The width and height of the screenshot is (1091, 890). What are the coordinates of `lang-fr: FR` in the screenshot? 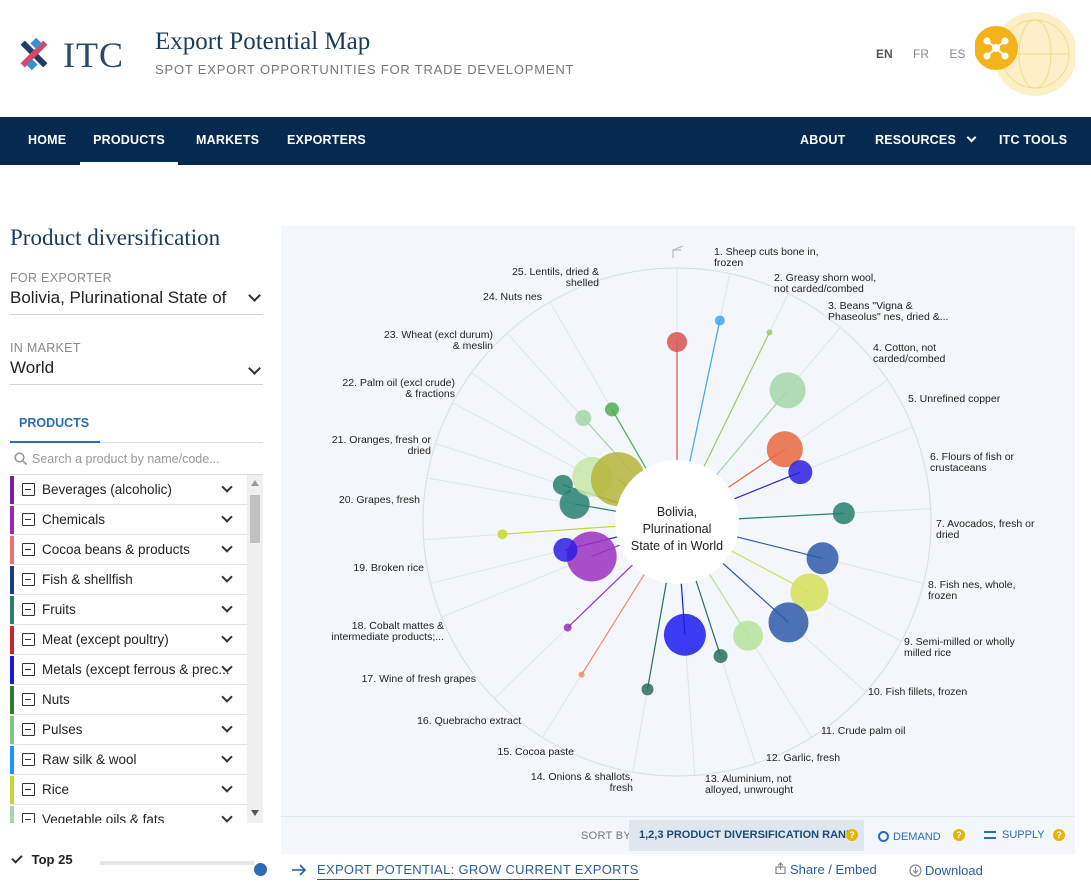 It's located at (921, 54).